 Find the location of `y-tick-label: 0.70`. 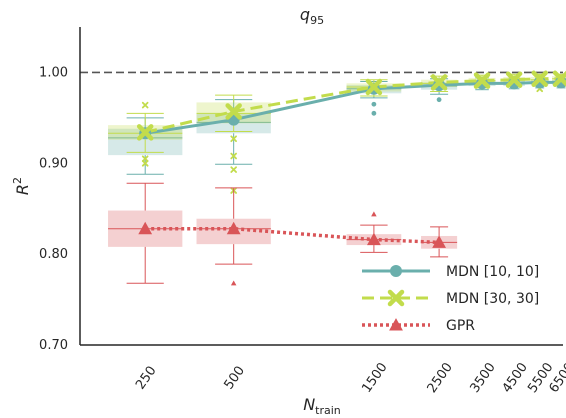

y-tick-label: 0.70 is located at coordinates (53, 345).